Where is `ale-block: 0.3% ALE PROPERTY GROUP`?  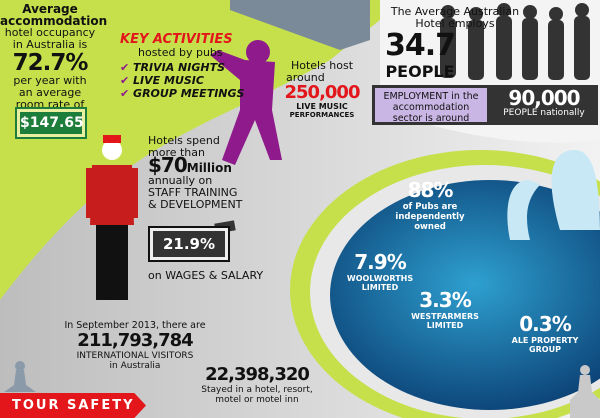
ale-block: 0.3% ALE PROPERTY GROUP is located at coordinates (545, 333).